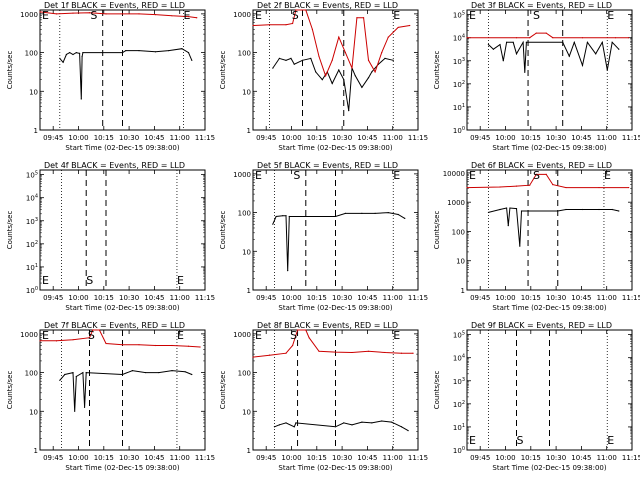  What do you see at coordinates (327, 325) in the screenshot?
I see `panel-title: Det 8f BLACK = Events, RED = LLD` at bounding box center [327, 325].